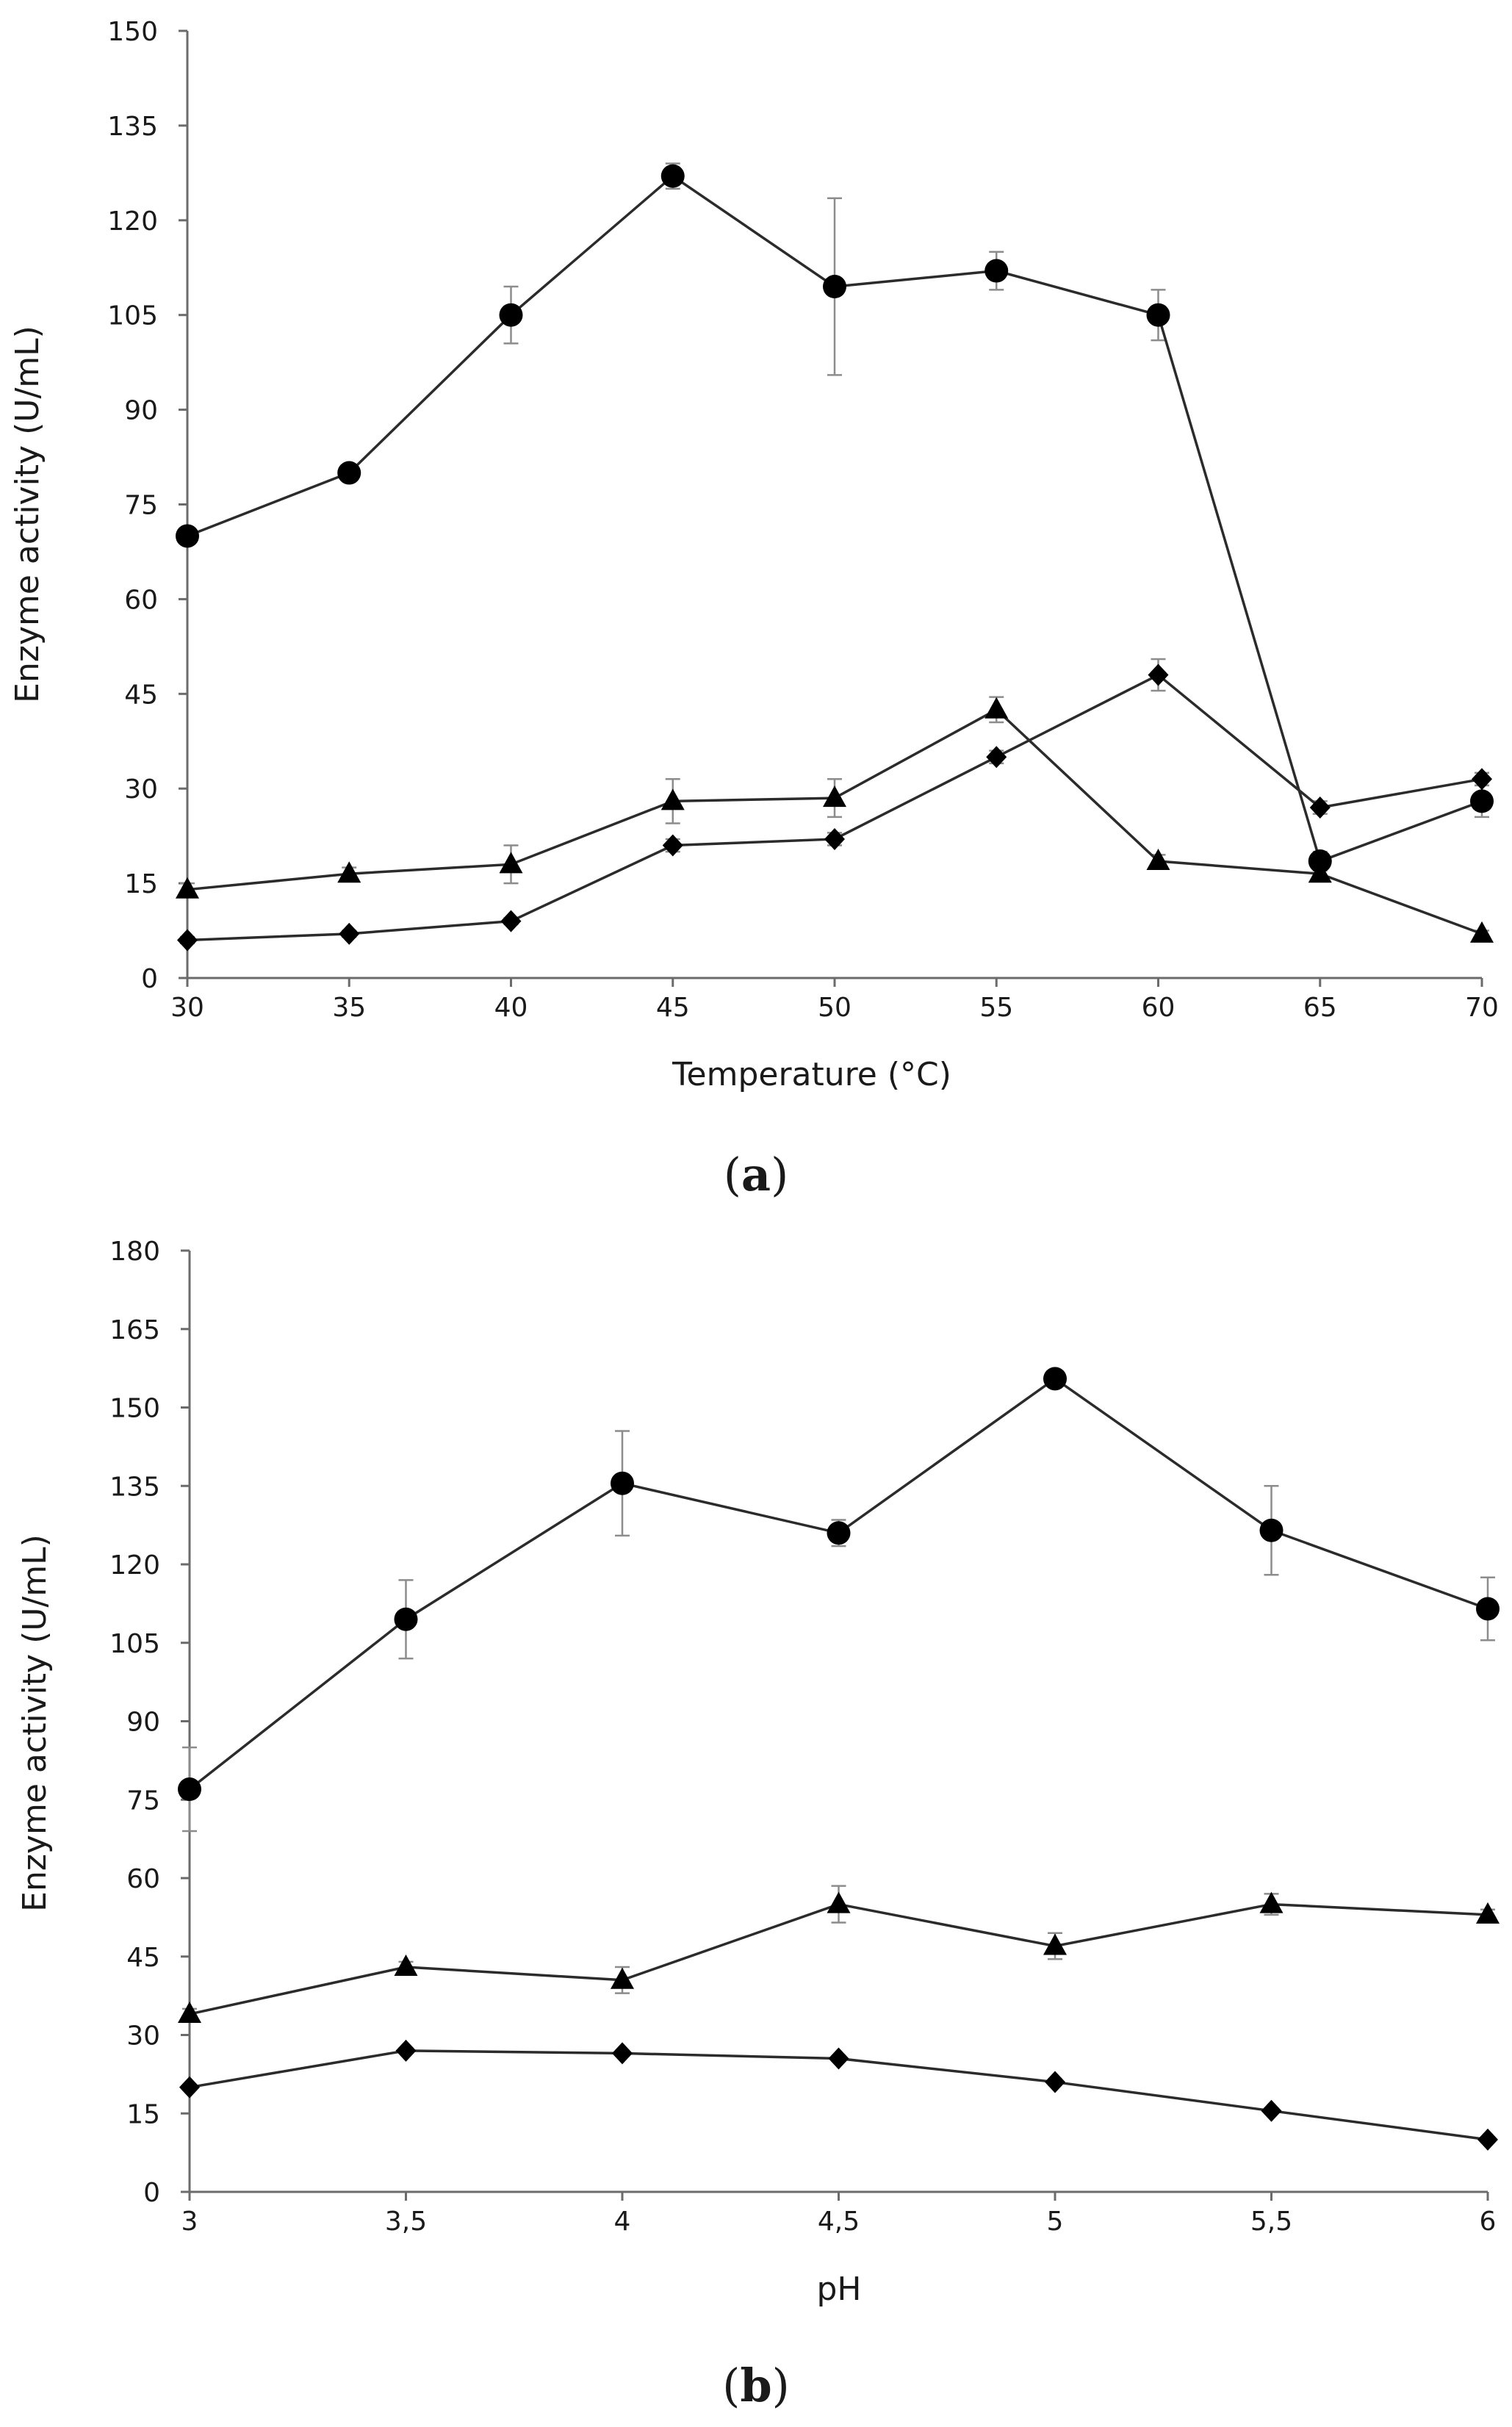  I want to click on panel-b-x-tick-label: 3, so click(189, 2222).